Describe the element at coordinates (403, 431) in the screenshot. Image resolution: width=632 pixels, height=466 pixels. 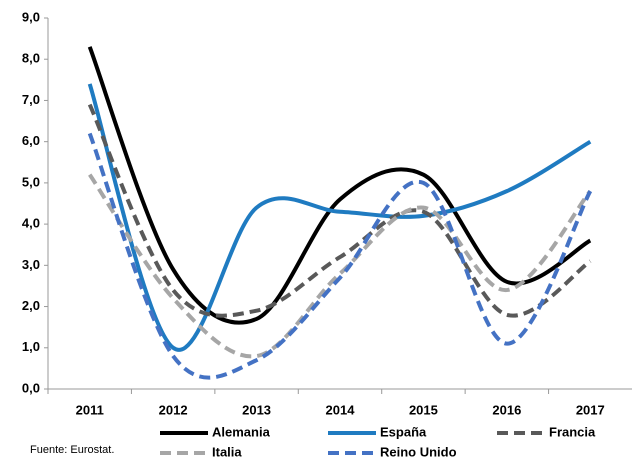
I see `legend-label: España` at that location.